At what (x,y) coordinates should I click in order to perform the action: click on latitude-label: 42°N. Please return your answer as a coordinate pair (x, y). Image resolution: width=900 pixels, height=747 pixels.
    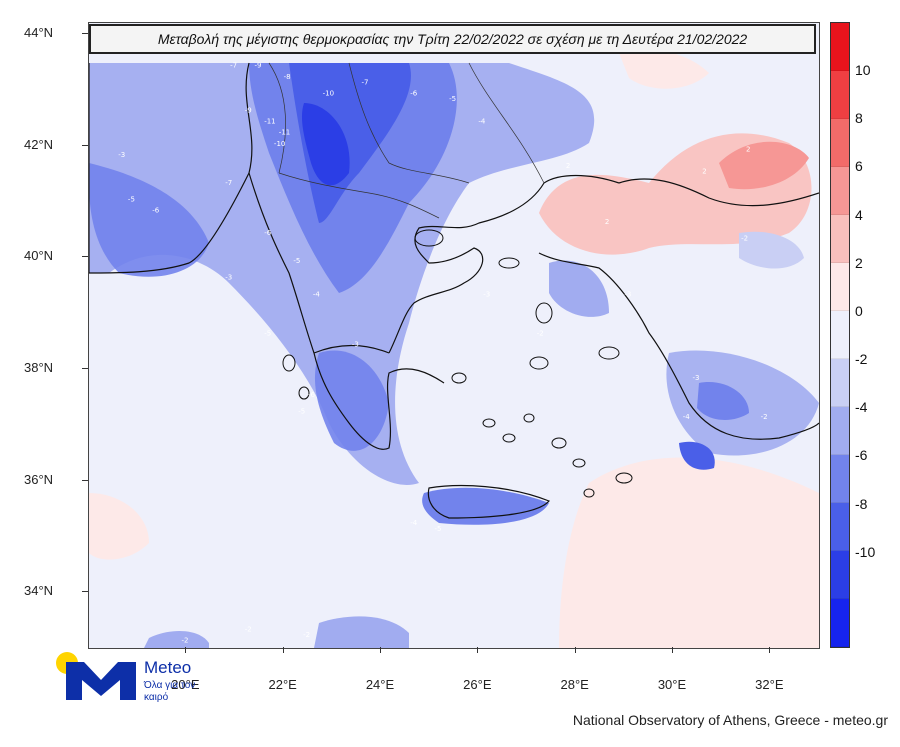
    Looking at the image, I should click on (39, 144).